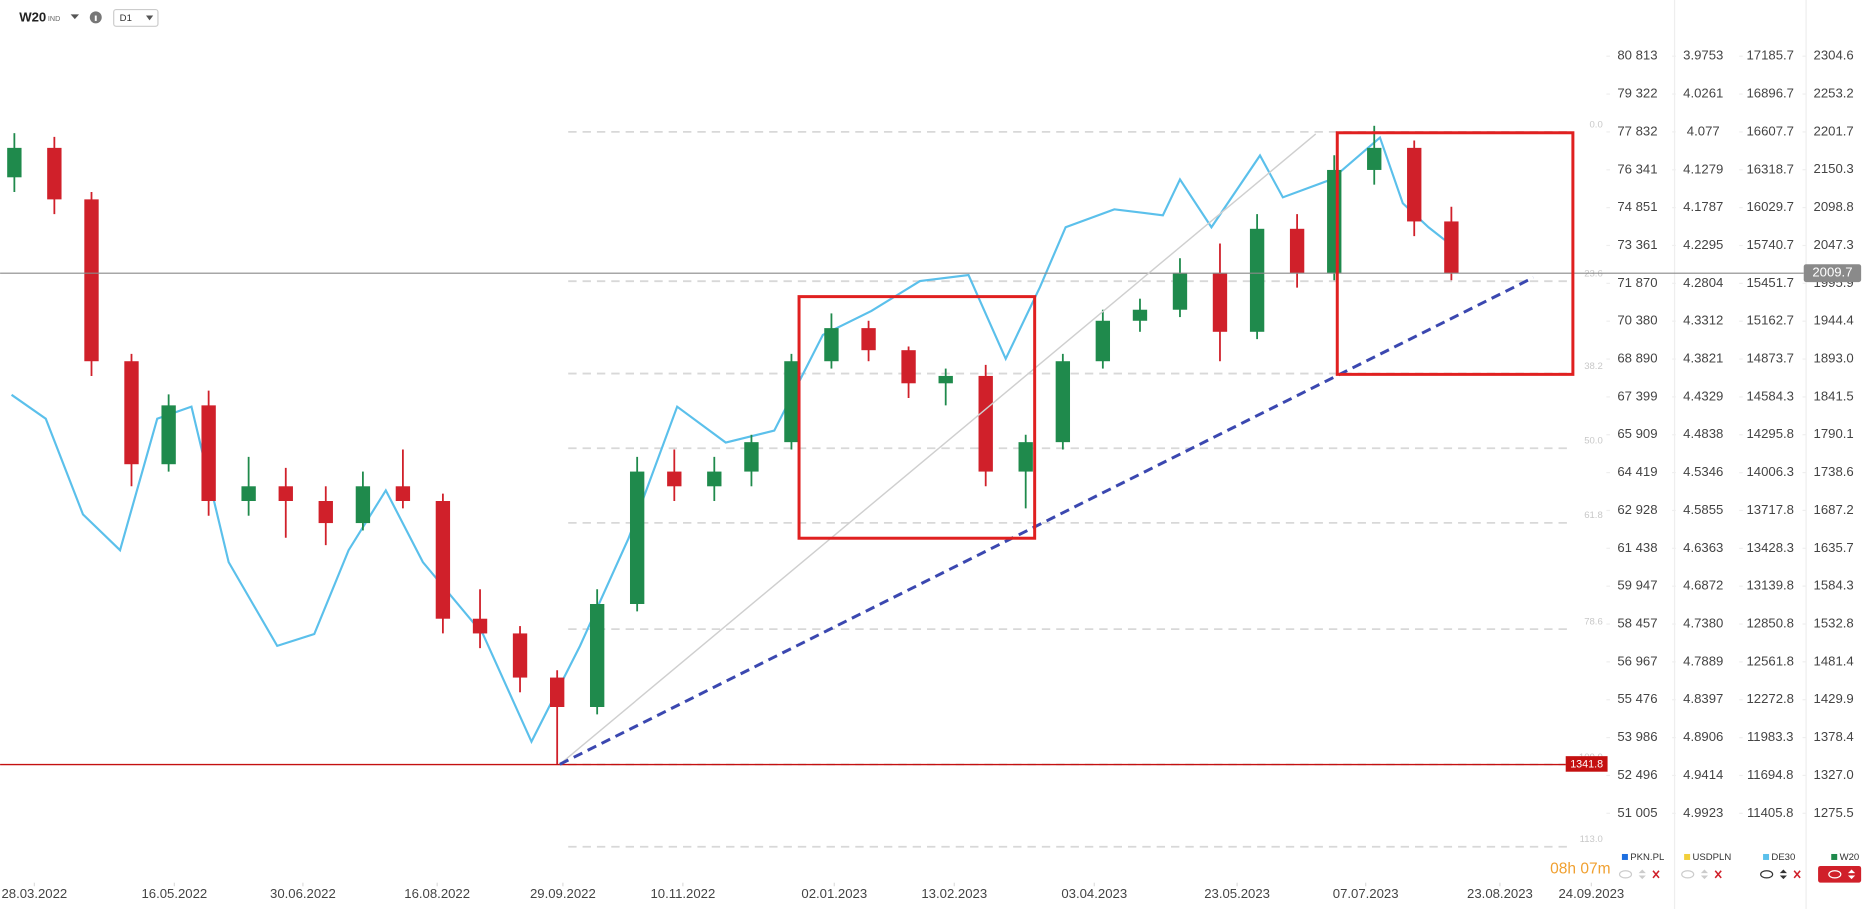  What do you see at coordinates (1770, 206) in the screenshot?
I see `y-tick-label: 16029.7` at bounding box center [1770, 206].